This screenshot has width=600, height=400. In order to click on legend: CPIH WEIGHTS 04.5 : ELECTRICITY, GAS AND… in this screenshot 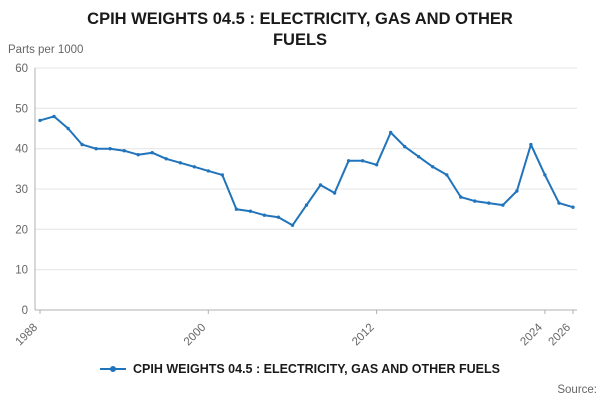, I will do `click(300, 369)`.